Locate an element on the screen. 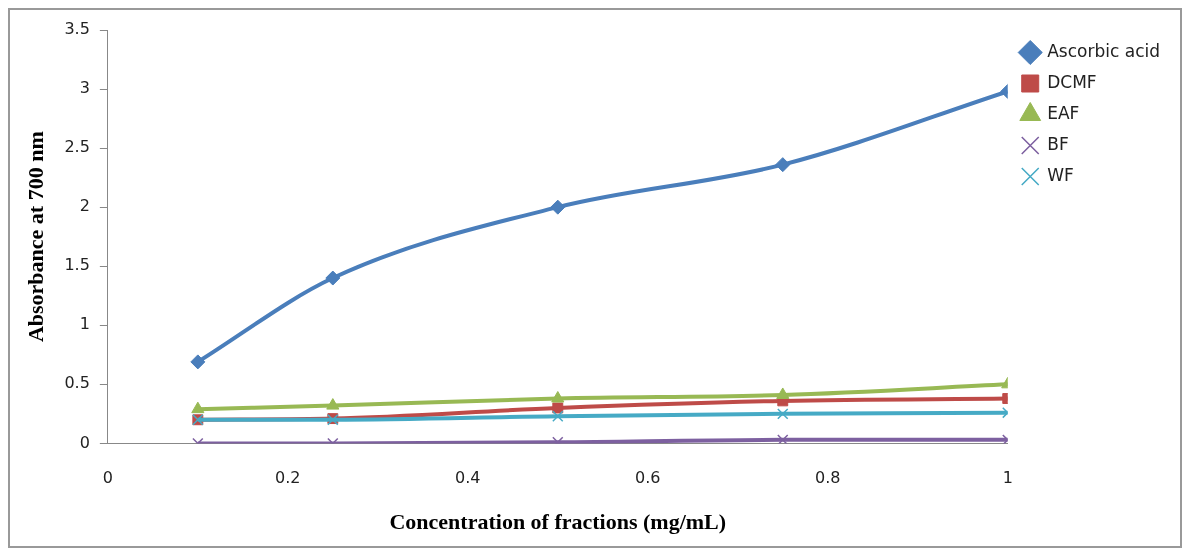  y-tick-label: 1 is located at coordinates (84, 324).